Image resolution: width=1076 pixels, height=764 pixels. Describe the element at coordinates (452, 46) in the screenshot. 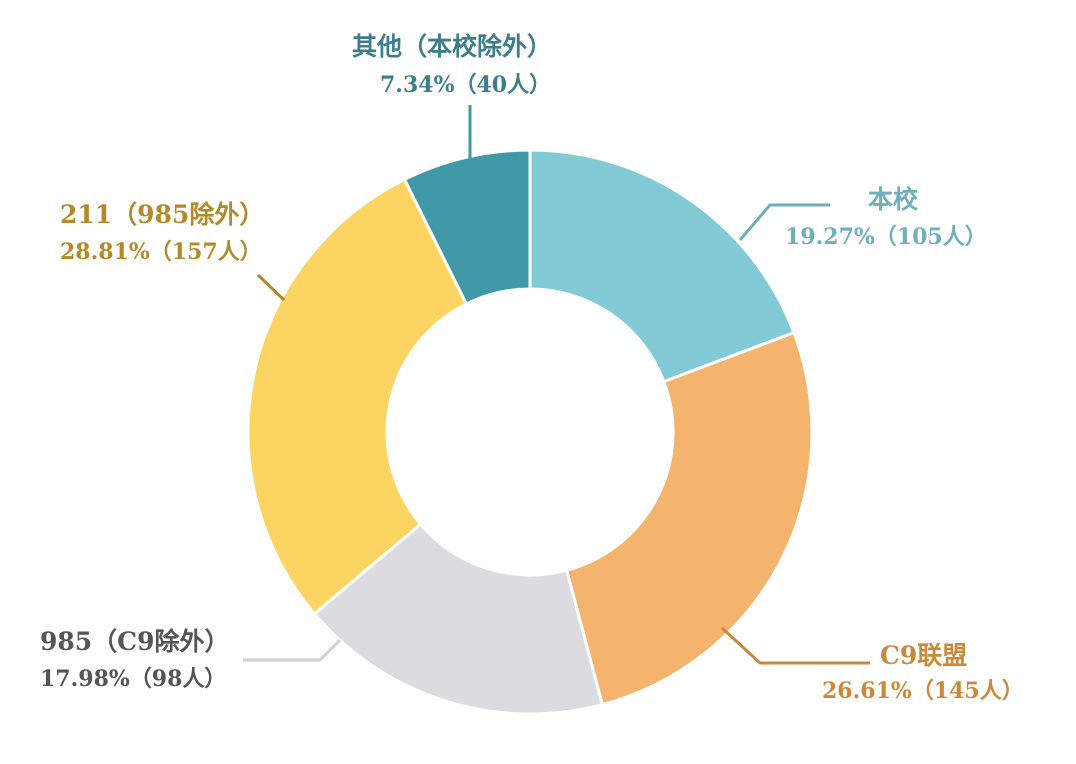

I see `slice-label-other: 其他（本校除外）` at that location.